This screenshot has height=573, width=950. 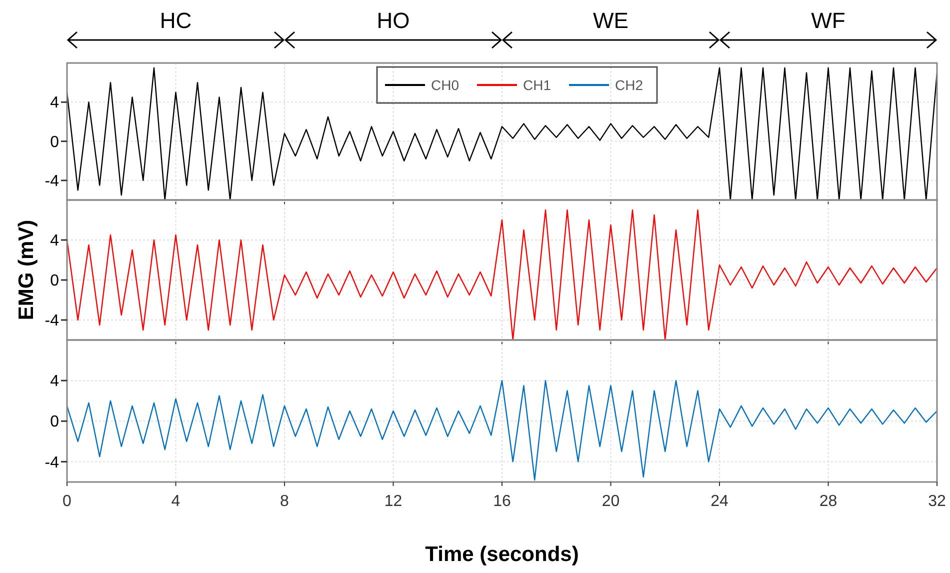 What do you see at coordinates (611, 501) in the screenshot?
I see `x-tick-label: 20` at bounding box center [611, 501].